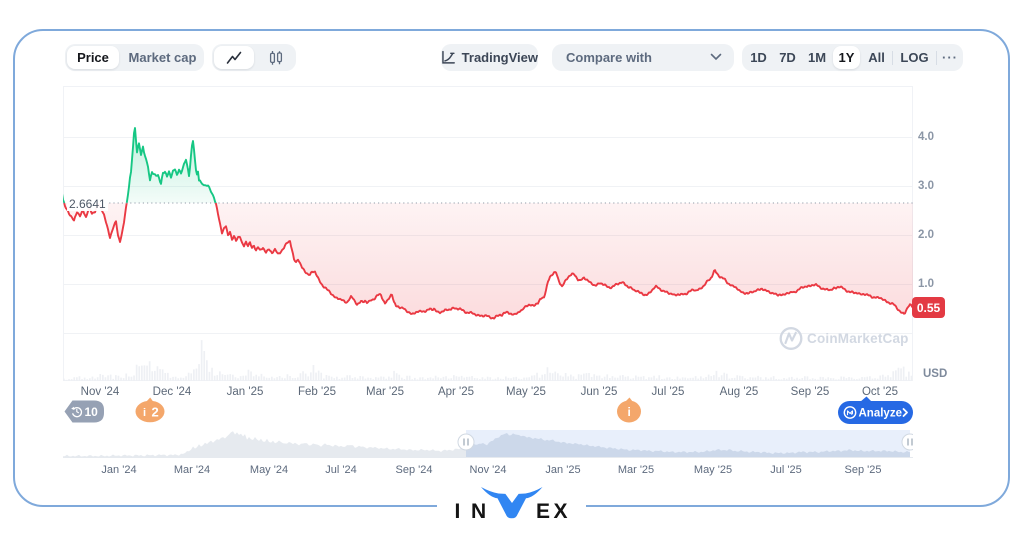  I want to click on svg-text: 10, so click(92, 412).